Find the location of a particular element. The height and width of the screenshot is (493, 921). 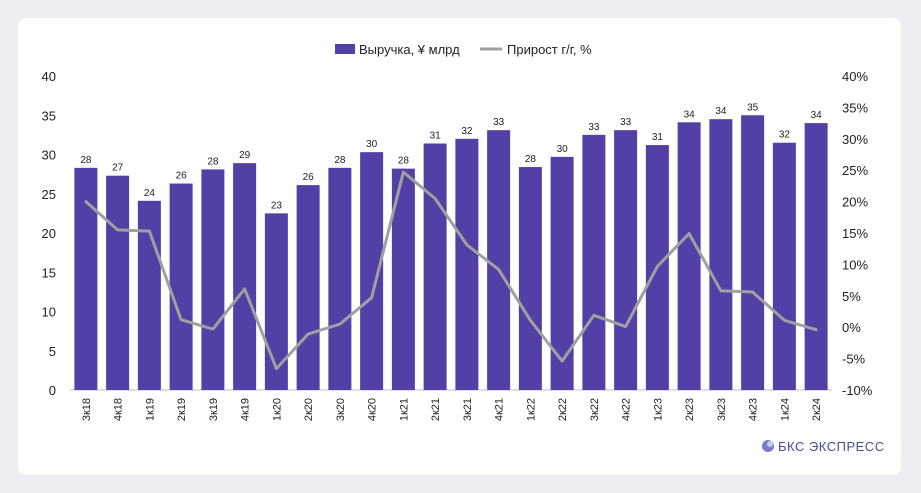

brand-name: БКС ЭКСПРЕСС is located at coordinates (831, 446).